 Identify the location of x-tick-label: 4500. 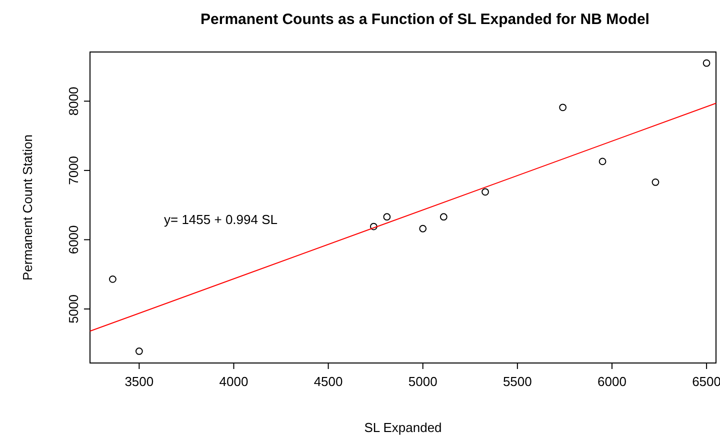
(328, 381).